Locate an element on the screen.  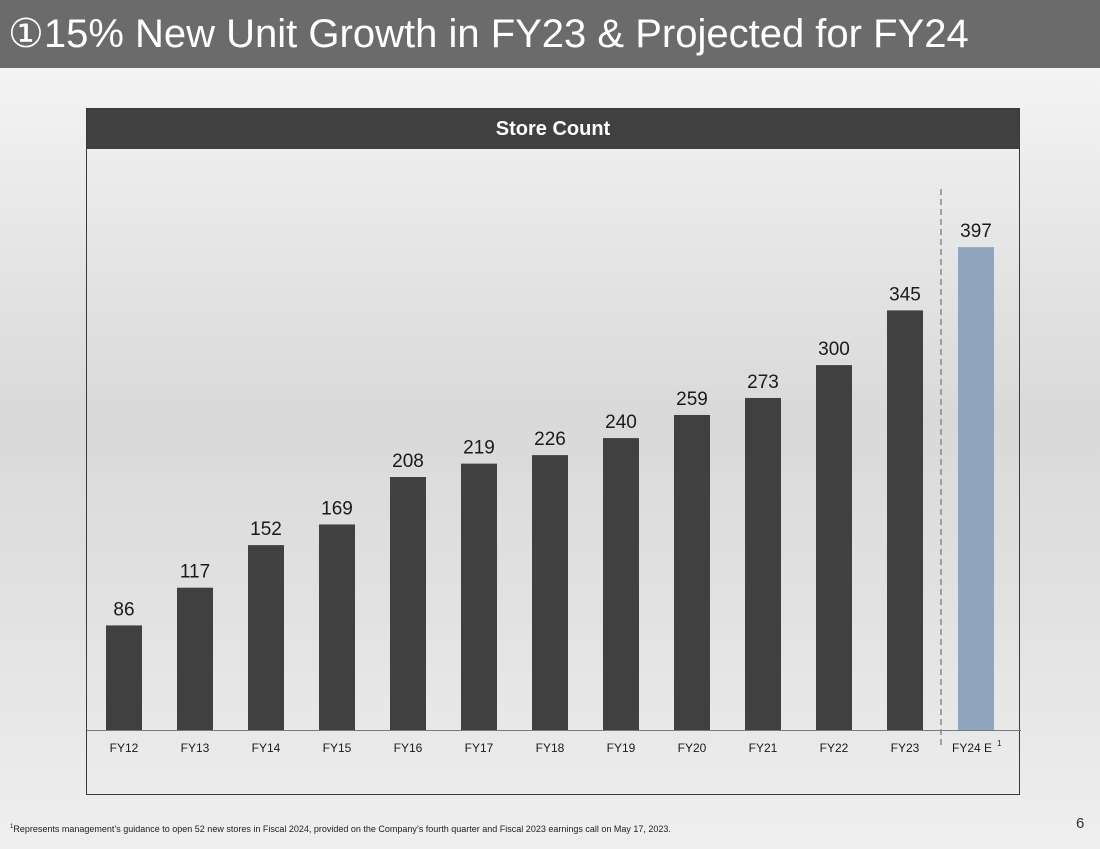
bar-fy19 is located at coordinates (621, 584).